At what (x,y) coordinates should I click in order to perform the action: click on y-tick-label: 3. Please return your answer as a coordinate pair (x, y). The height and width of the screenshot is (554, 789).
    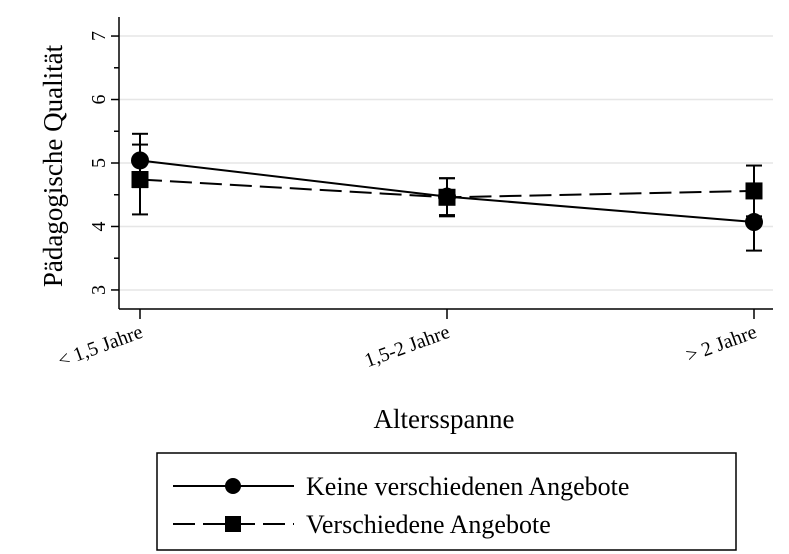
    Looking at the image, I should click on (99, 290).